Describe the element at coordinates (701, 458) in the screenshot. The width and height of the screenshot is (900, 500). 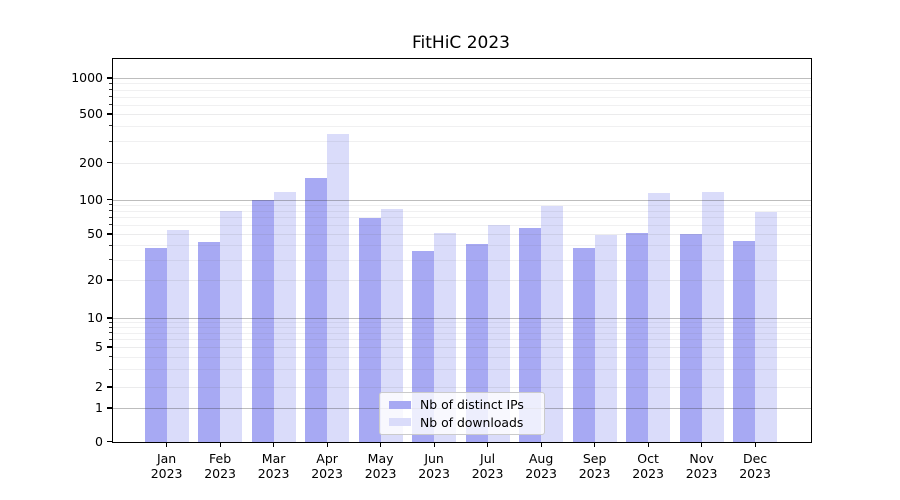
I see `x-tick-month: Nov` at that location.